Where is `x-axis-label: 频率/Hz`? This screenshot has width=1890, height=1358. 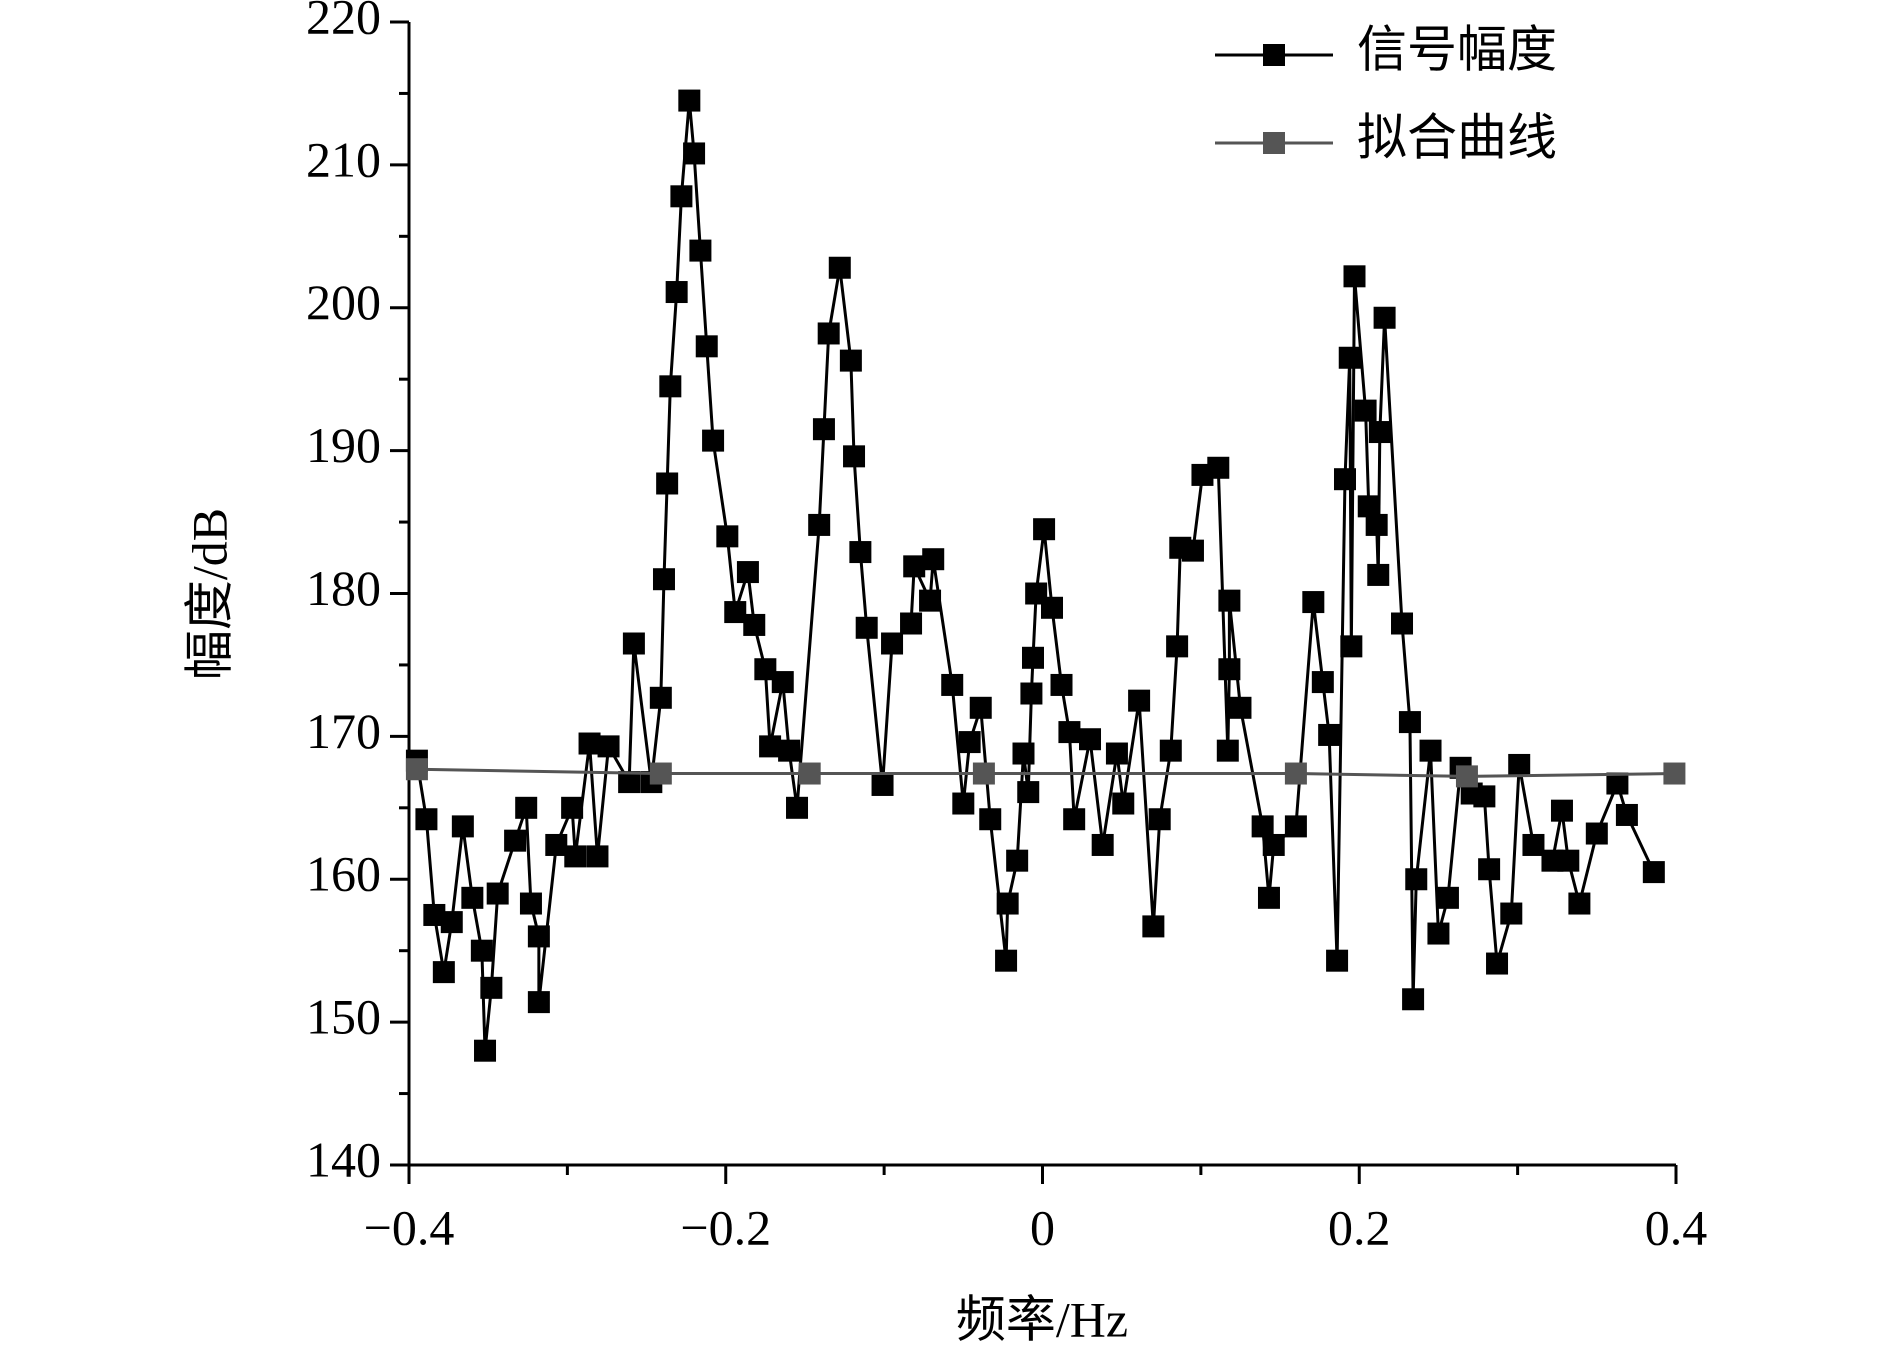
x-axis-label: 频率/Hz is located at coordinates (1042, 1319).